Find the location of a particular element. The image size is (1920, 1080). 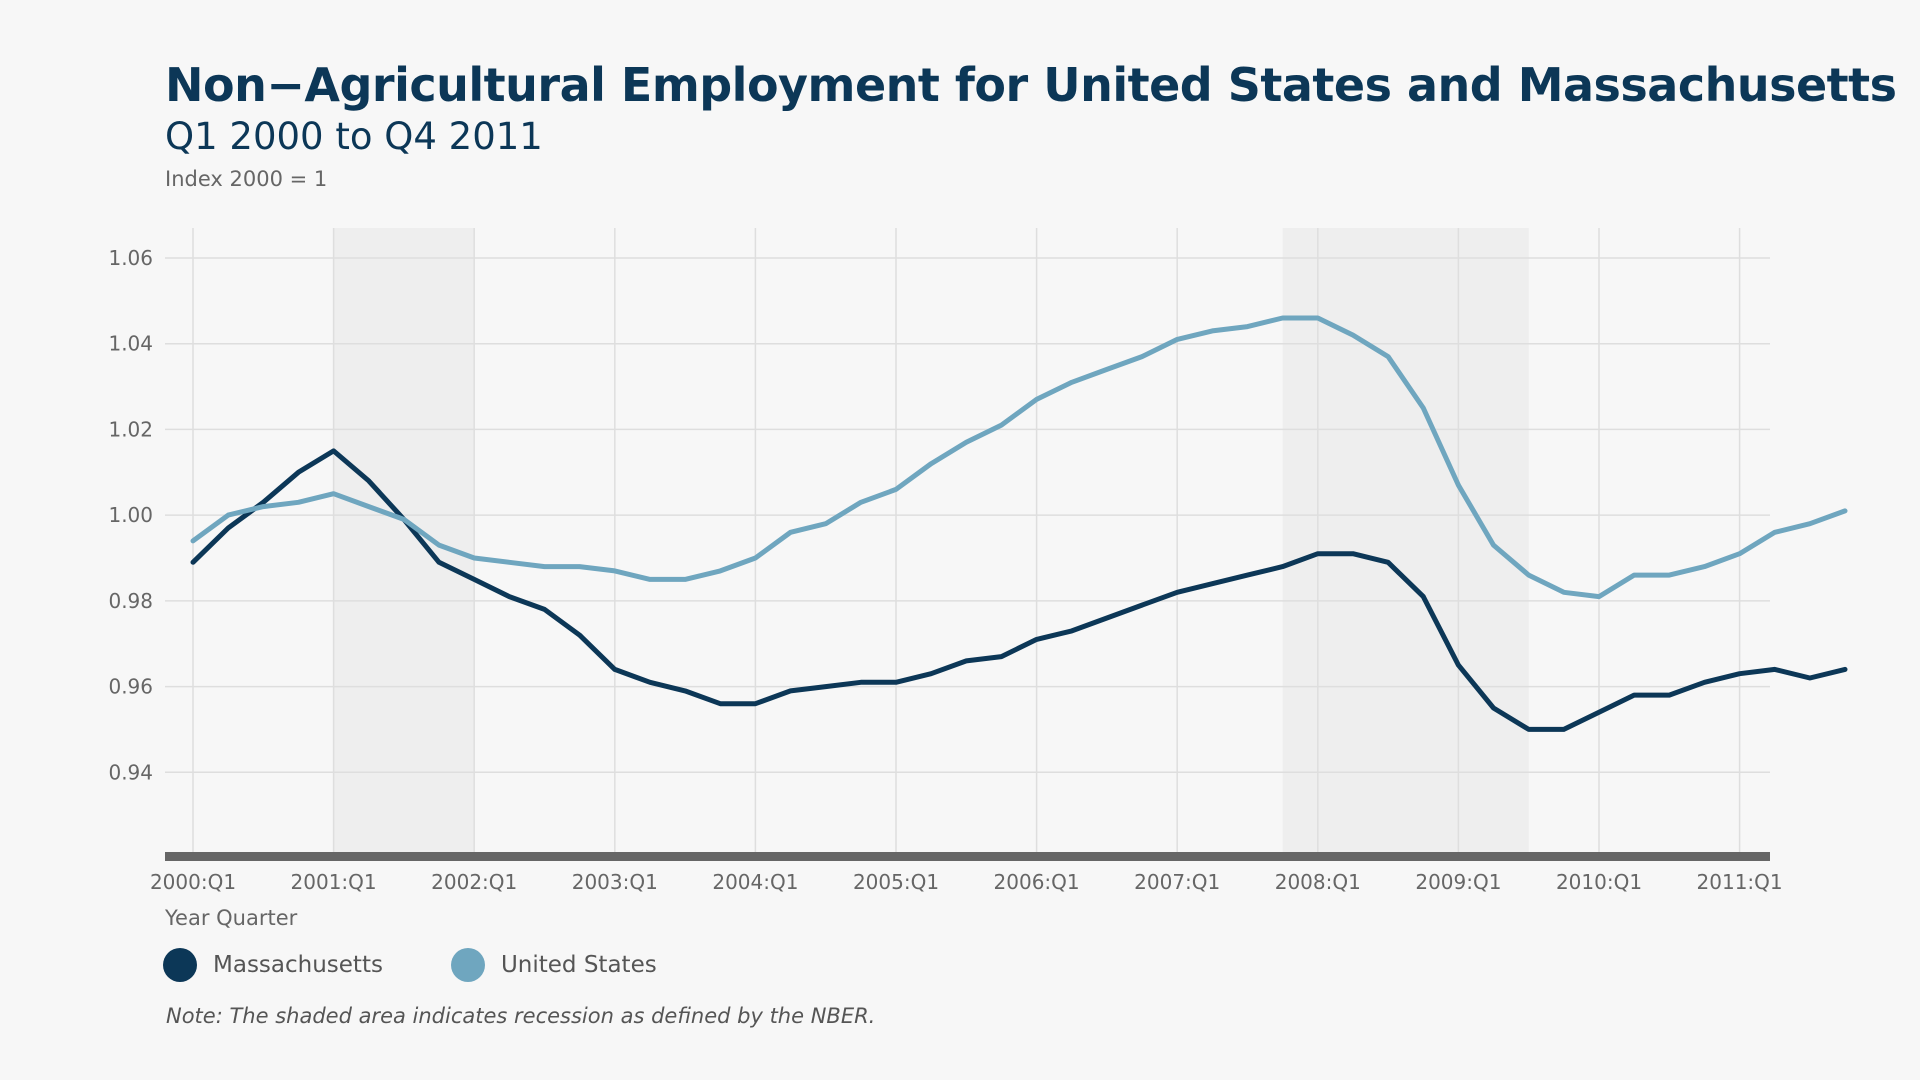

x-tick-label: 2001:Q1 is located at coordinates (334, 882).